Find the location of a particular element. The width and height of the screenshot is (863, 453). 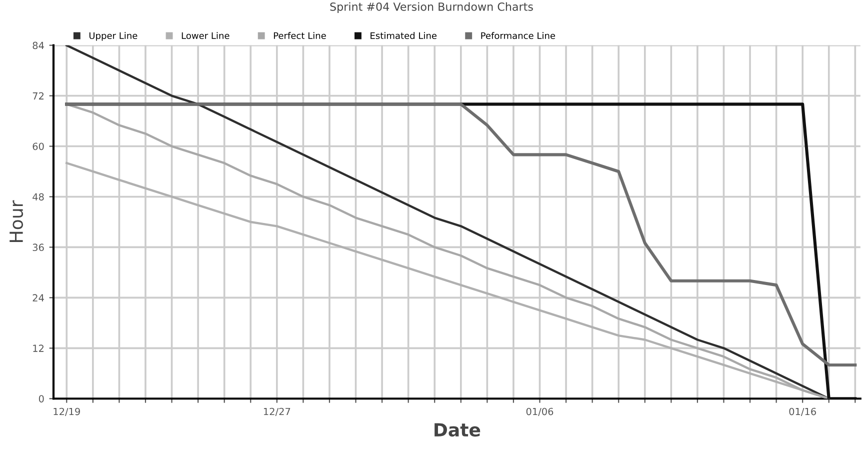

chart-title: Sprint #04 Version Burndown Charts is located at coordinates (431, 8).